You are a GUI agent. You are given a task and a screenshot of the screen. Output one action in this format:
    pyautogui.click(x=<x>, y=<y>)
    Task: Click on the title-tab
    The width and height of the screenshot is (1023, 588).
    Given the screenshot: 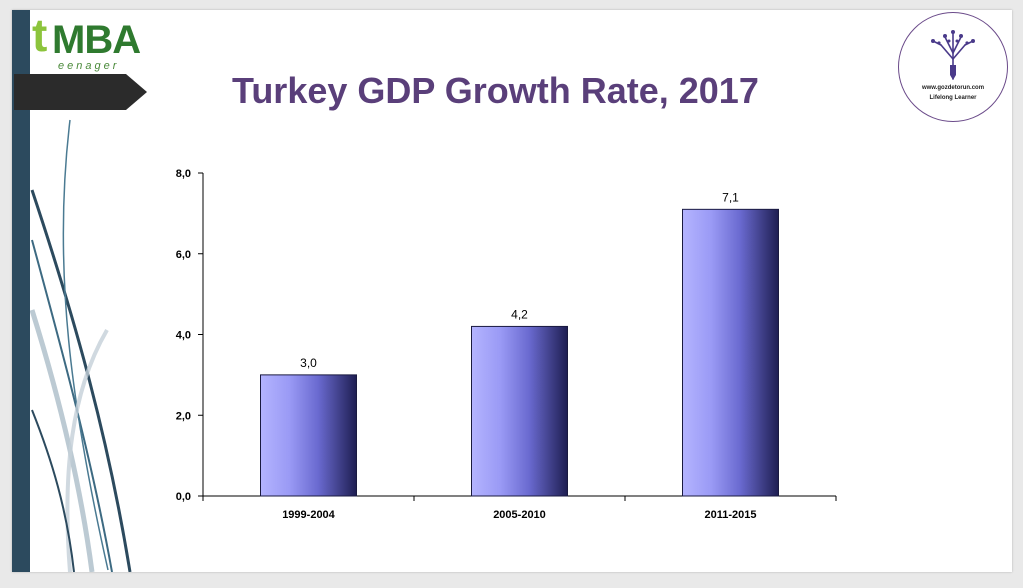 What is the action you would take?
    pyautogui.click(x=80, y=92)
    